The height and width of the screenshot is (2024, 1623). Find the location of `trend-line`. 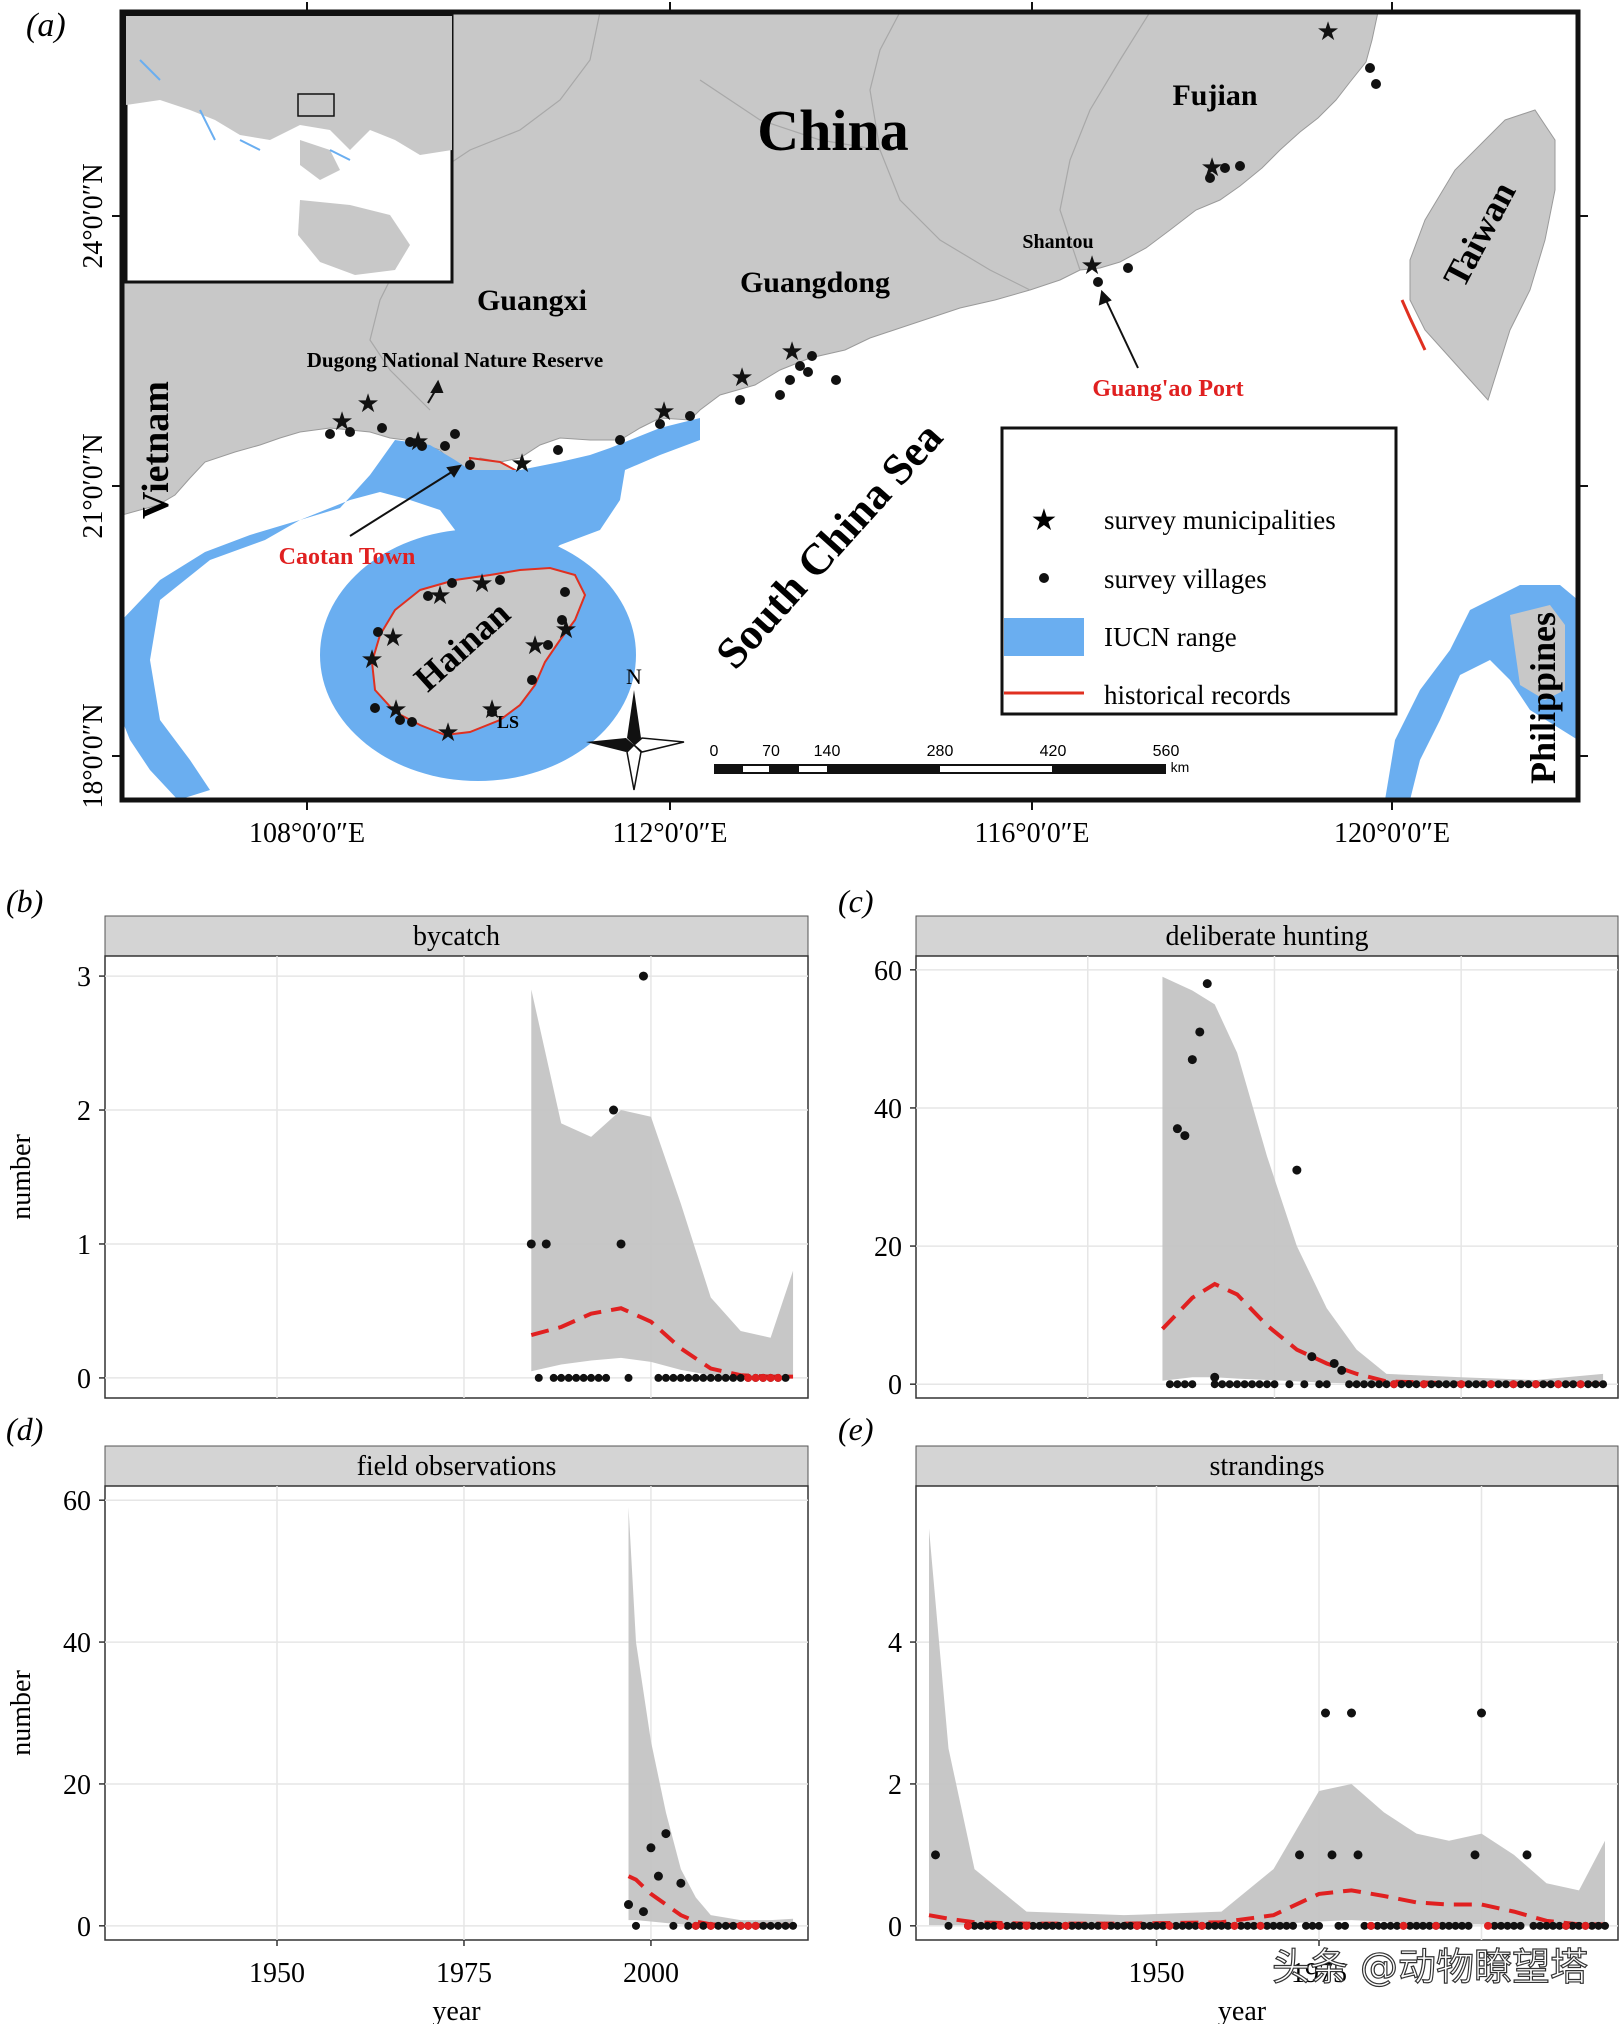

trend-line is located at coordinates (1382, 1333).